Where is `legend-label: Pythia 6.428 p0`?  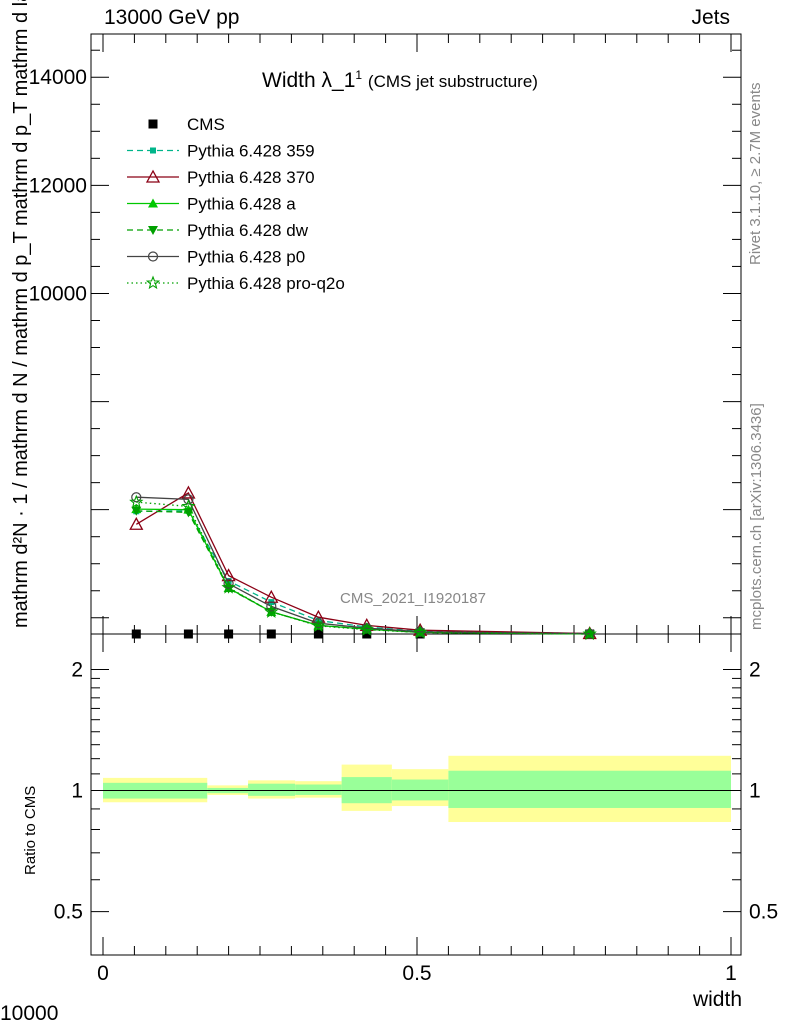
legend-label: Pythia 6.428 p0 is located at coordinates (246, 257).